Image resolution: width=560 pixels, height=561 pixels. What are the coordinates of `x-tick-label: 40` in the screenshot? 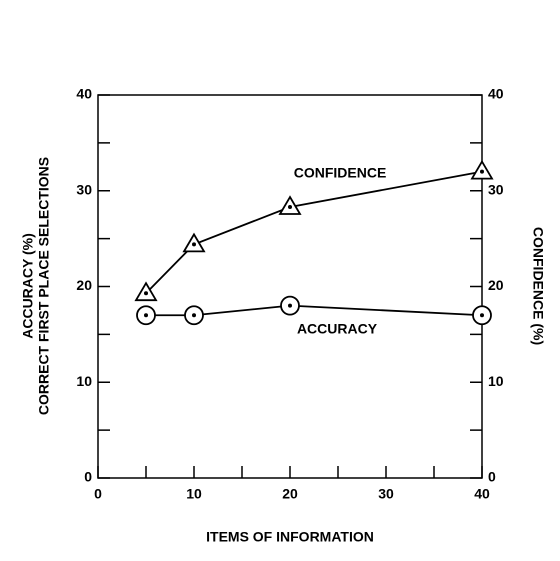 It's located at (482, 494).